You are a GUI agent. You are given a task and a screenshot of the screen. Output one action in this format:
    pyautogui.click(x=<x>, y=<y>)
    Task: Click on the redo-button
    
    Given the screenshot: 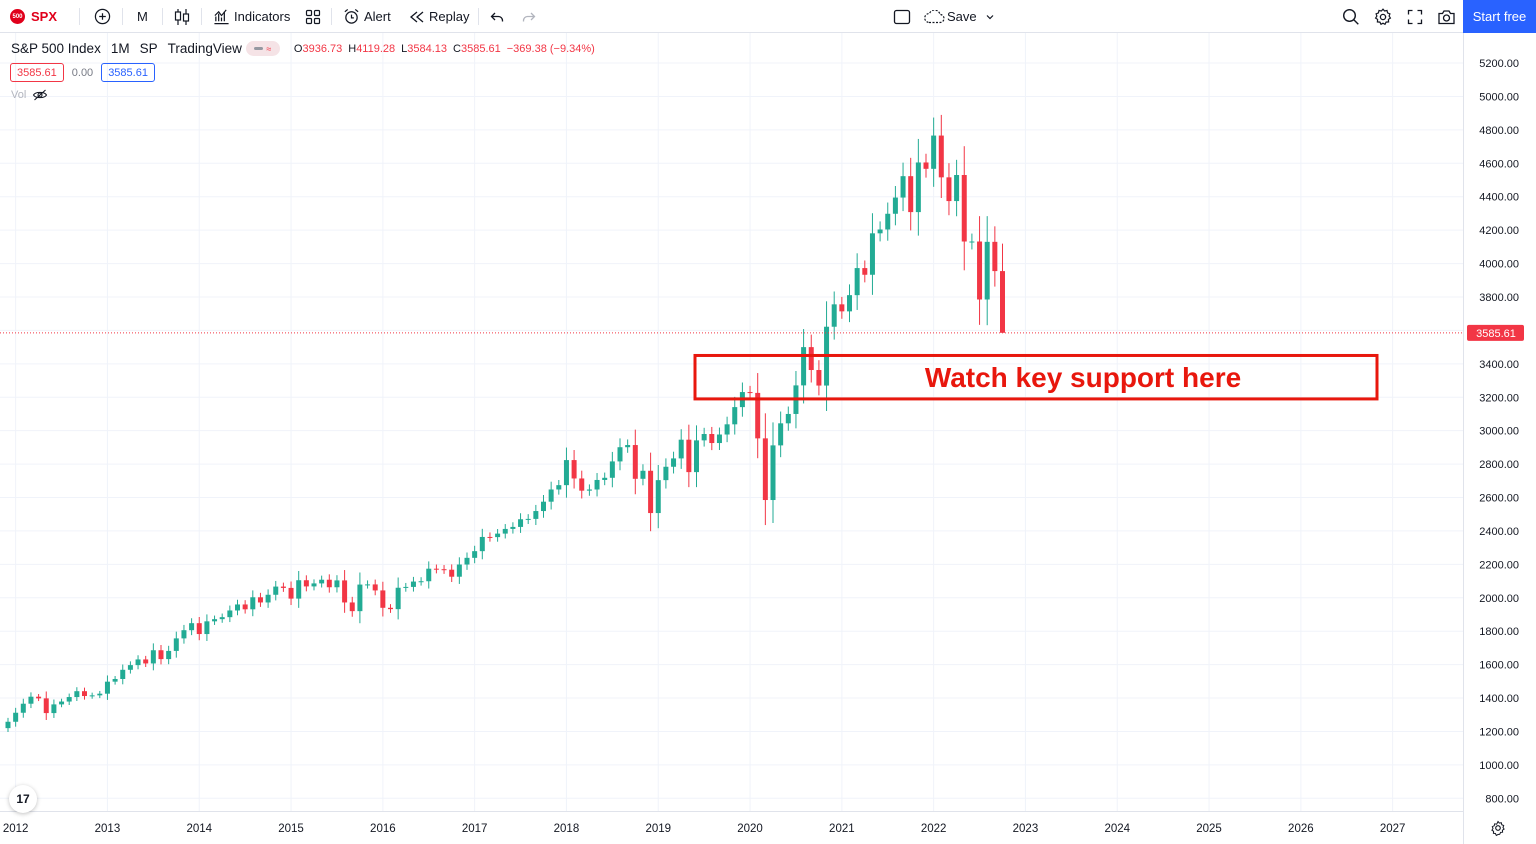 What is the action you would take?
    pyautogui.click(x=529, y=16)
    